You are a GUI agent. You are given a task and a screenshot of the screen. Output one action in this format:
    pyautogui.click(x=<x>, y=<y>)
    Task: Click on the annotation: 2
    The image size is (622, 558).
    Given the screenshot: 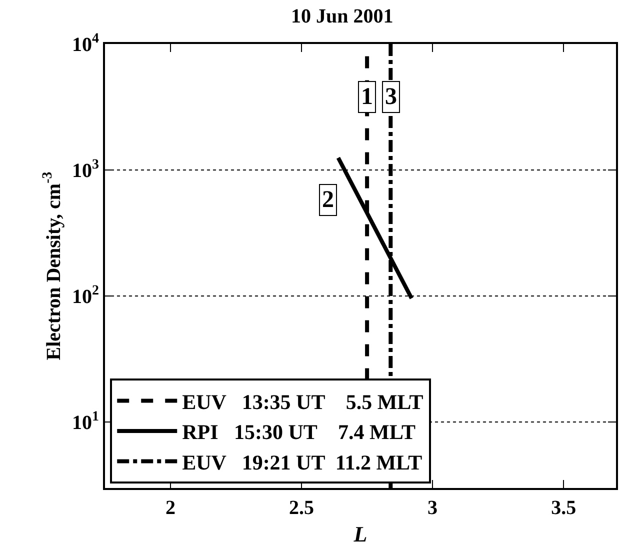 What is the action you would take?
    pyautogui.click(x=328, y=200)
    